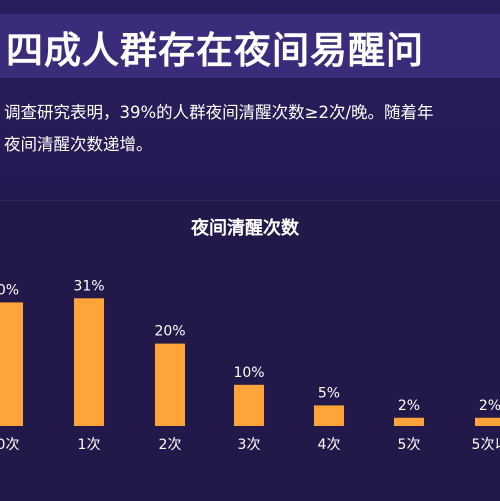 This screenshot has height=501, width=500. I want to click on value-label-6: 2%, so click(409, 406).